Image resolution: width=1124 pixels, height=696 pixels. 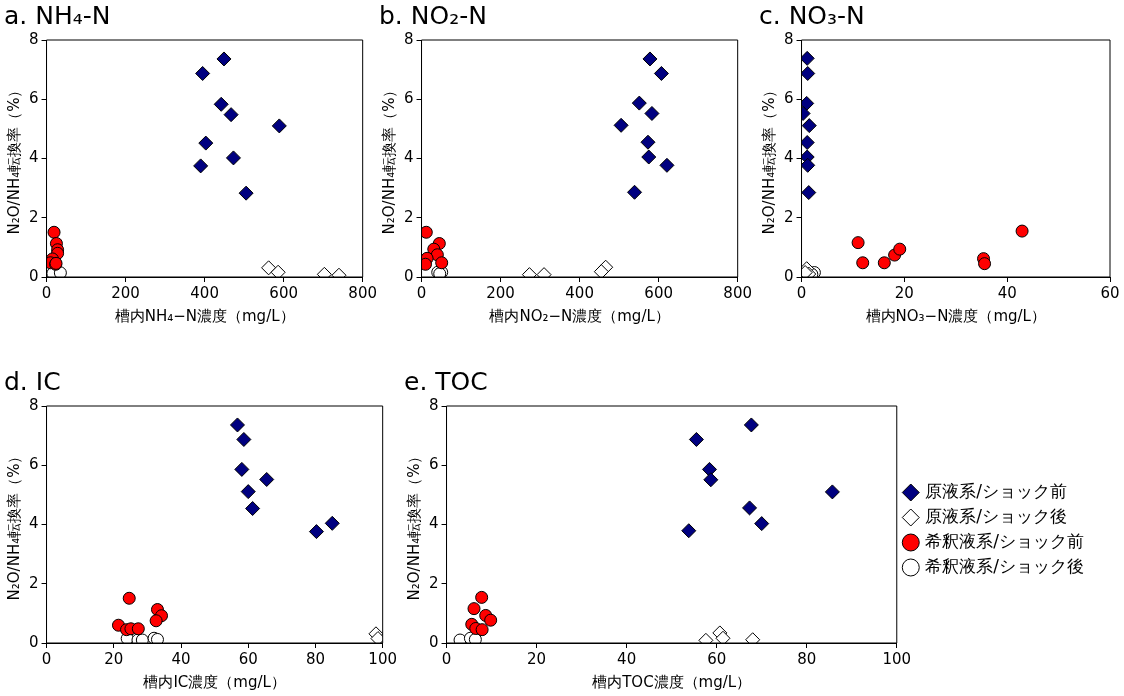 I want to click on legend-label: 希釈液系/ショック後, so click(x=1005, y=565).